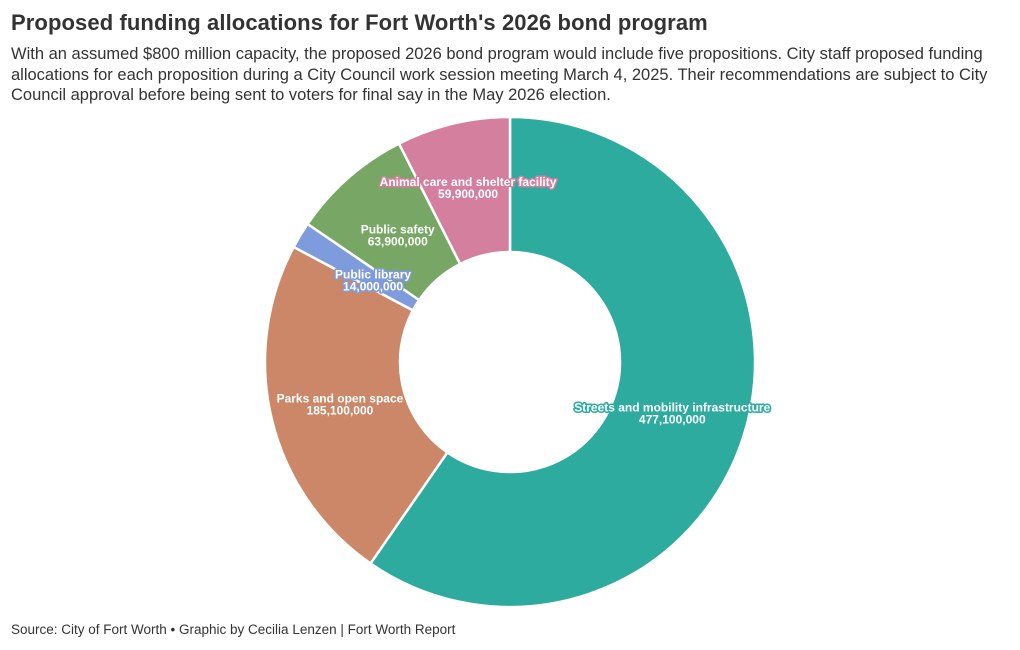  Describe the element at coordinates (373, 274) in the screenshot. I see `slice-category-label: Public library` at that location.